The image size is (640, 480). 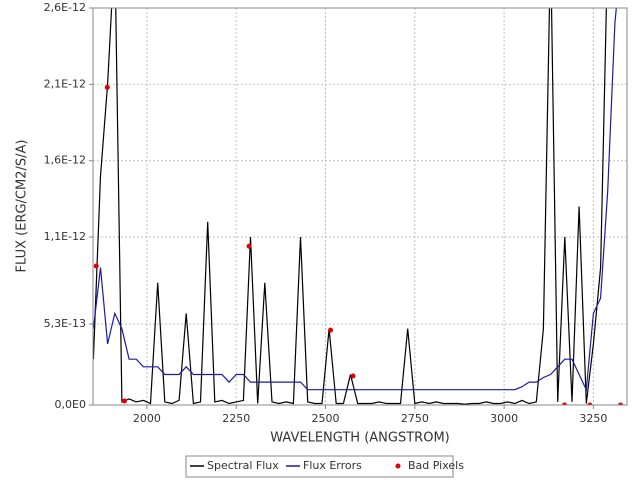 I want to click on x-tick-label: 3000, so click(x=504, y=418).